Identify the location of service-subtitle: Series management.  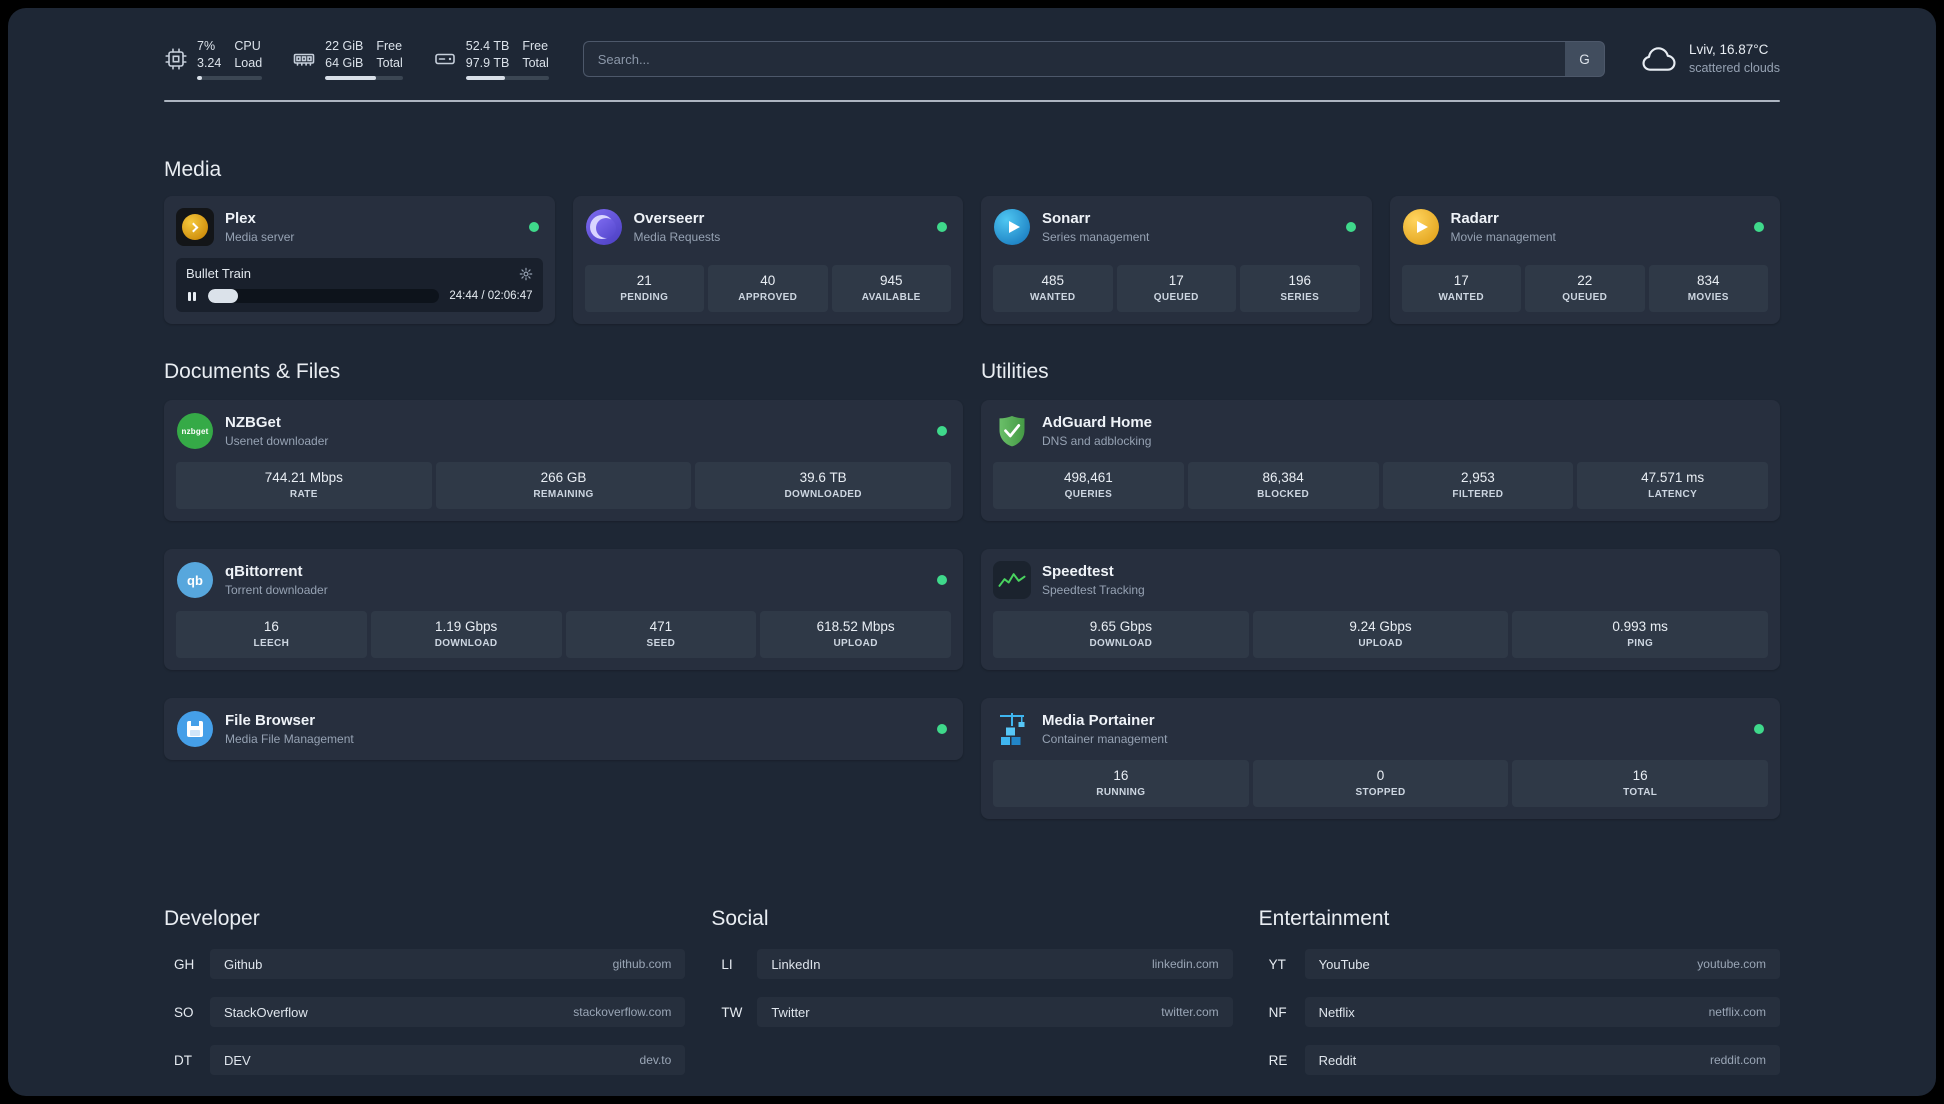
(1096, 237).